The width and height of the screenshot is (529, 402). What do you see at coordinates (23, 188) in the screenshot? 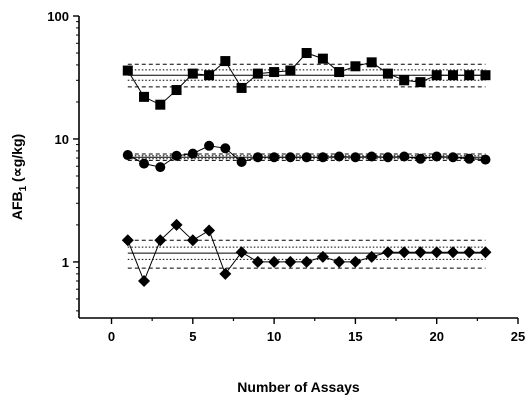
I see `y-axis-title-subscript: 1` at bounding box center [23, 188].